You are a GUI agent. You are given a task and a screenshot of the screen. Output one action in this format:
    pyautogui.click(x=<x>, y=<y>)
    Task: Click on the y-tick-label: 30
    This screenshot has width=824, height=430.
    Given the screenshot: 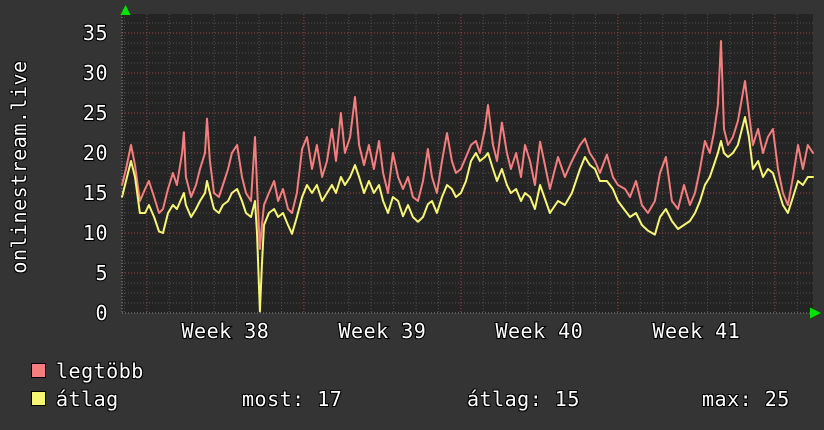 What is the action you would take?
    pyautogui.click(x=95, y=73)
    